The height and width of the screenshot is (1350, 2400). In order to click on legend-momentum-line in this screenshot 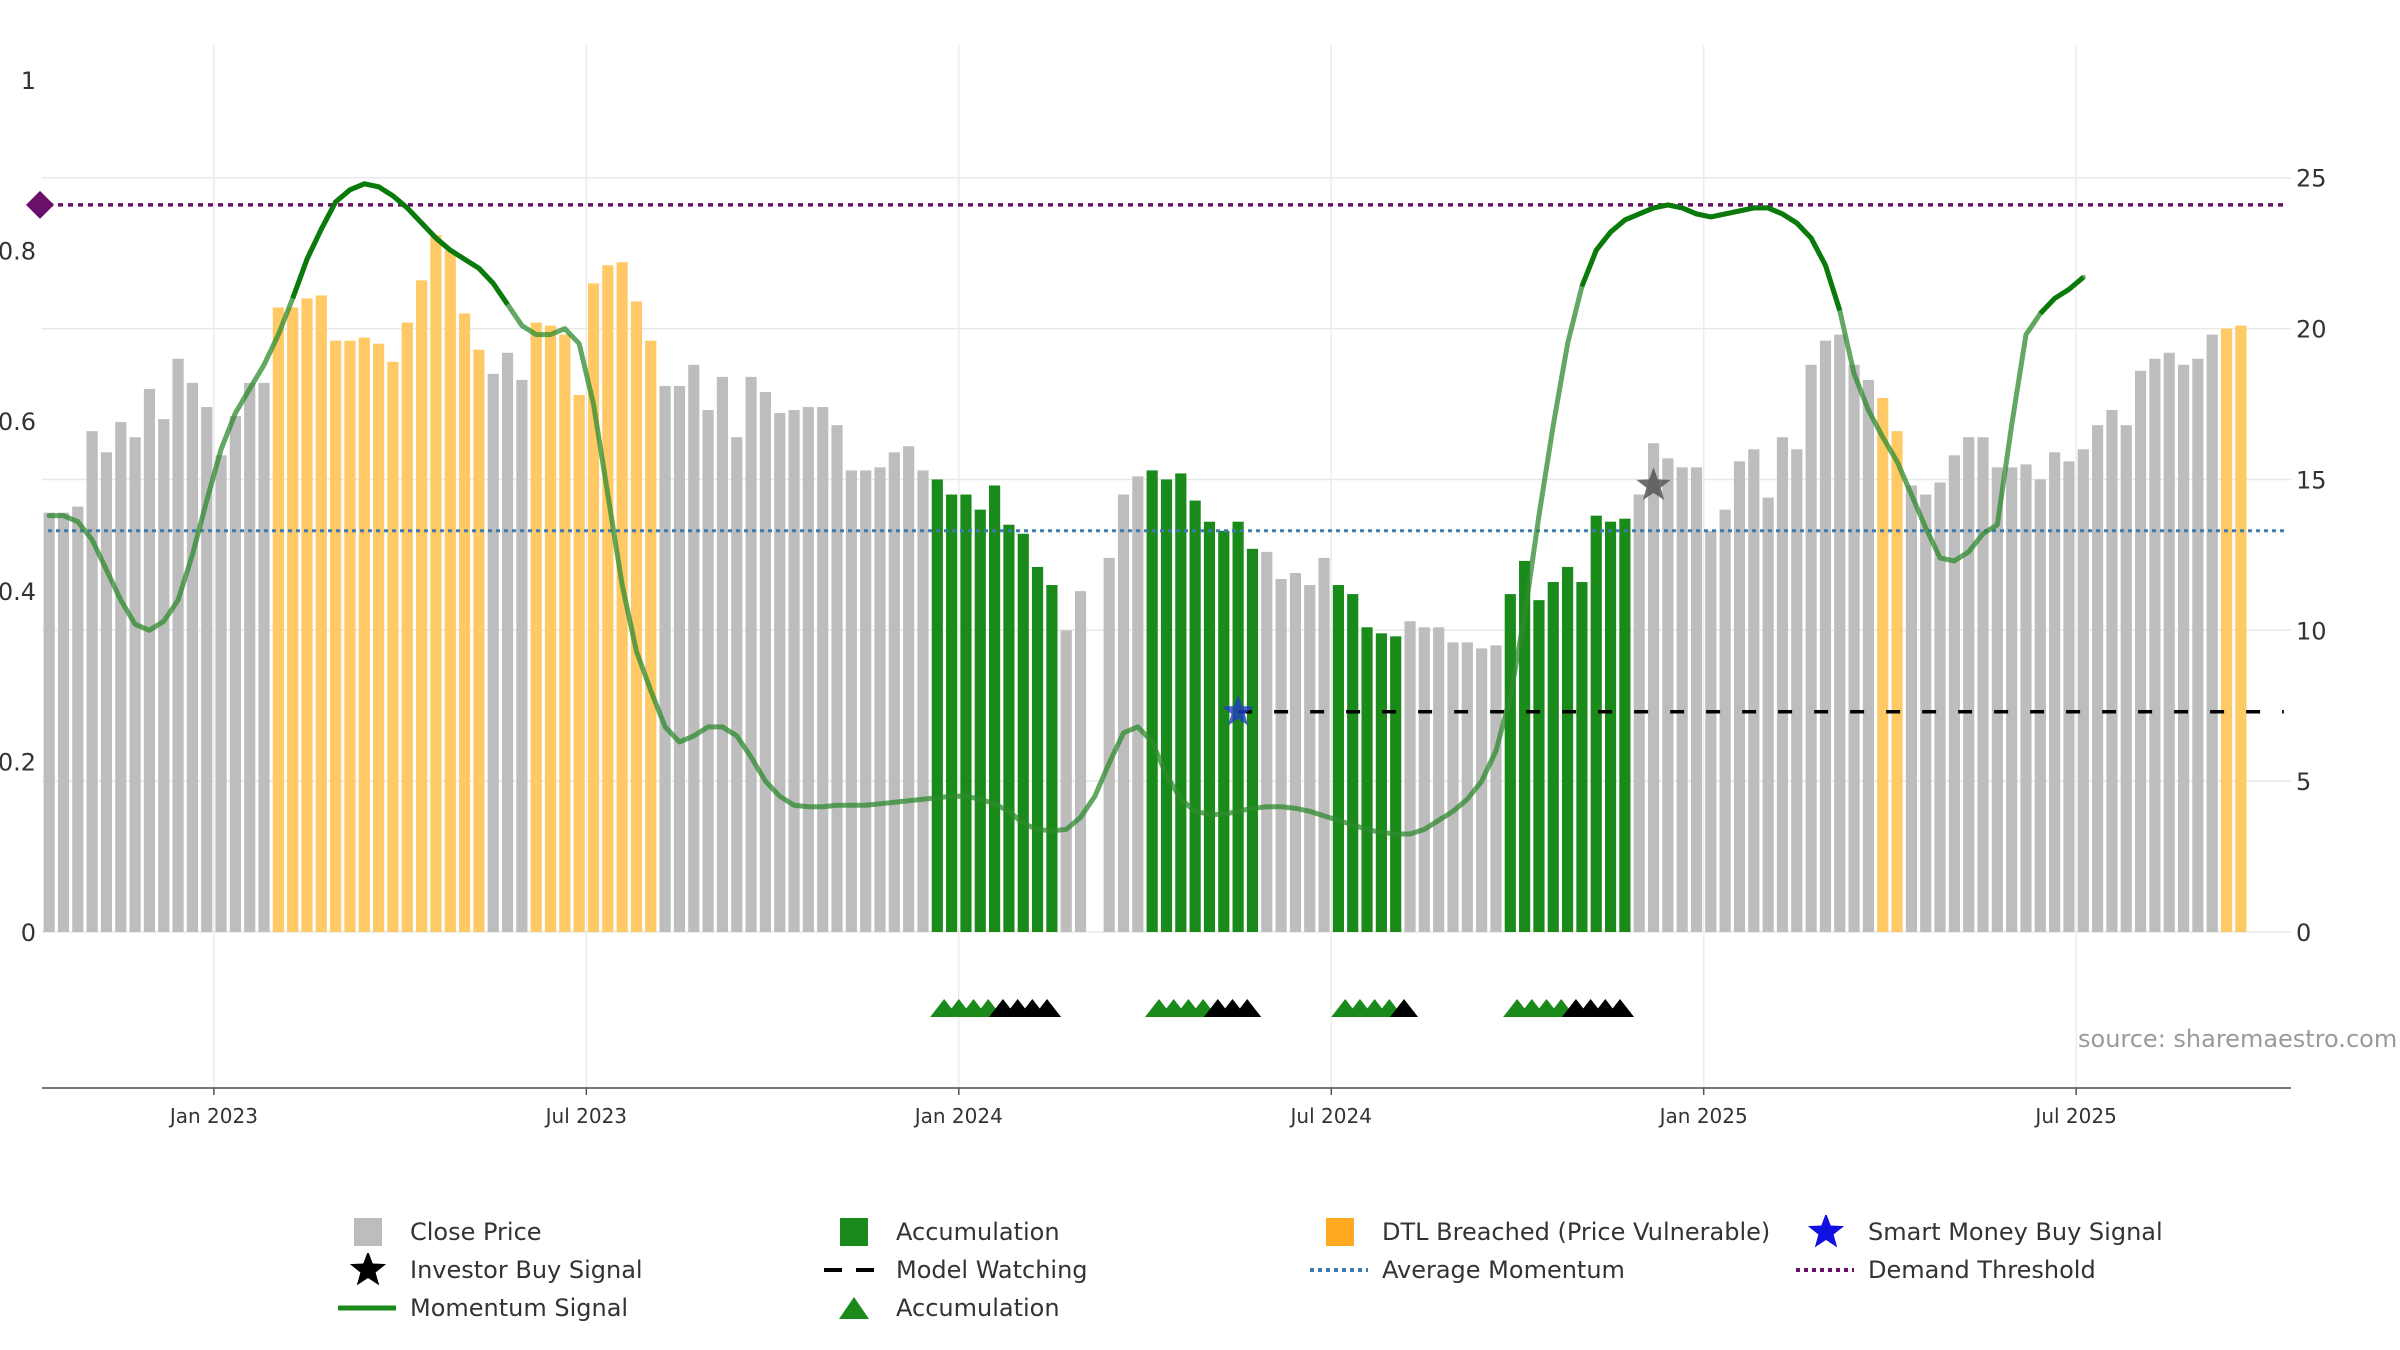, I will do `click(367, 1308)`.